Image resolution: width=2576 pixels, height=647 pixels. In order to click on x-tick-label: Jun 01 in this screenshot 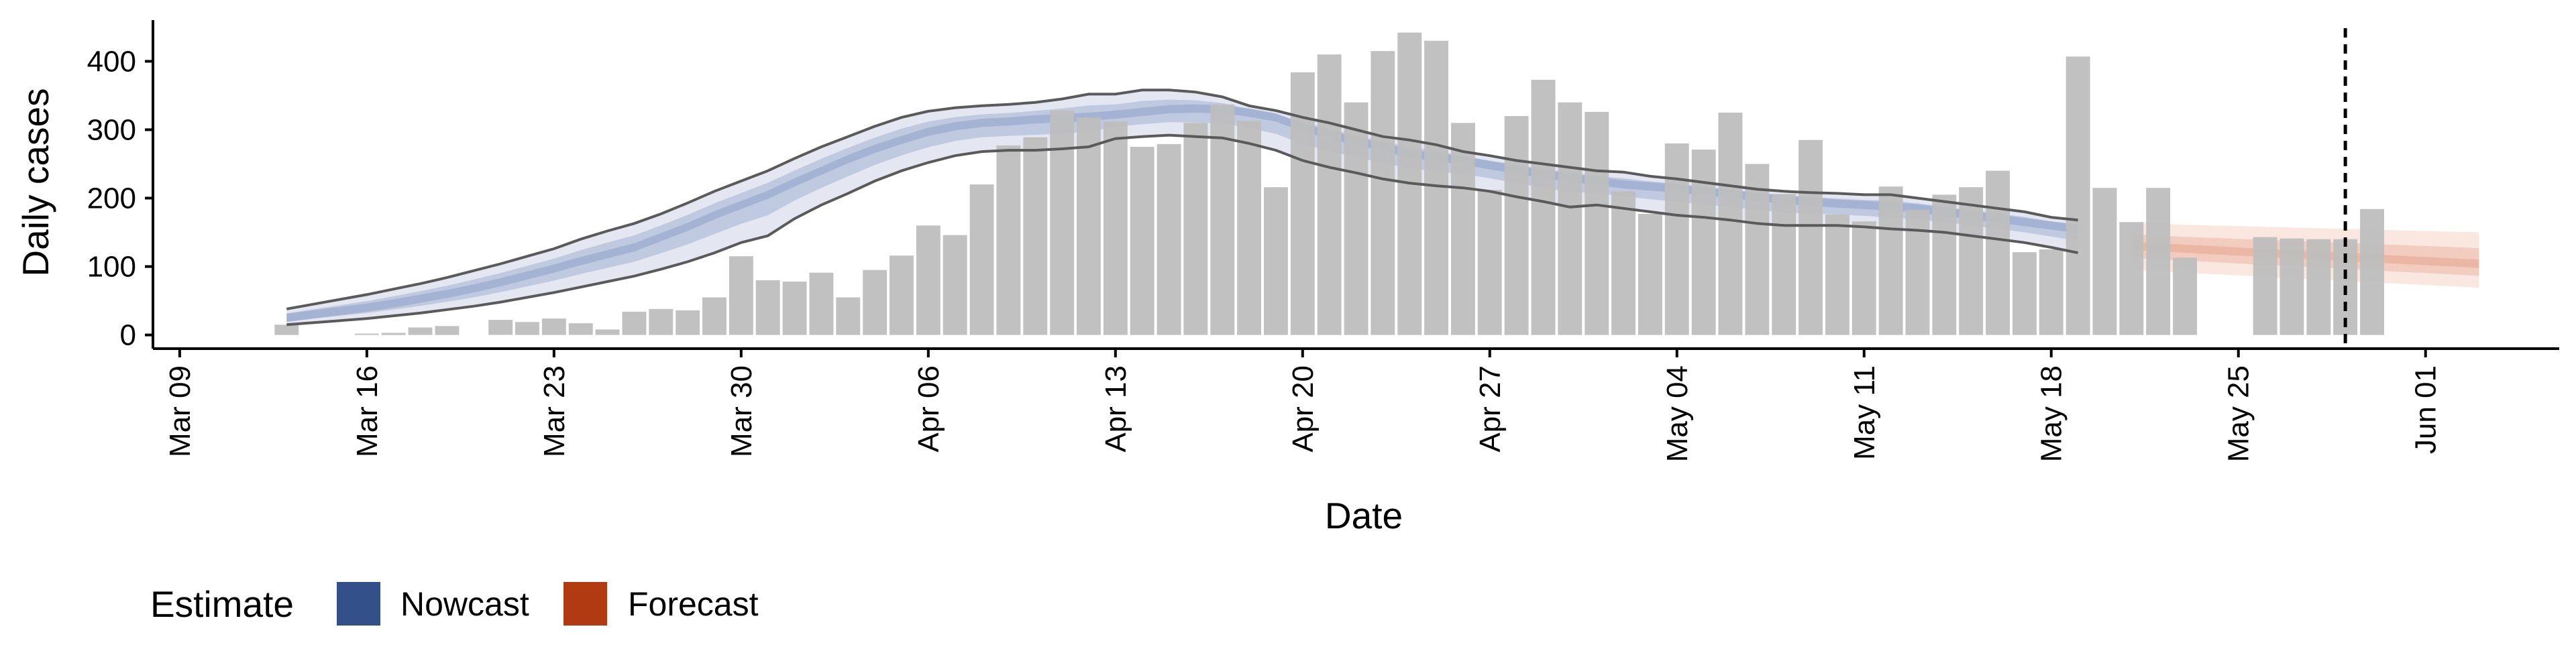, I will do `click(2426, 410)`.